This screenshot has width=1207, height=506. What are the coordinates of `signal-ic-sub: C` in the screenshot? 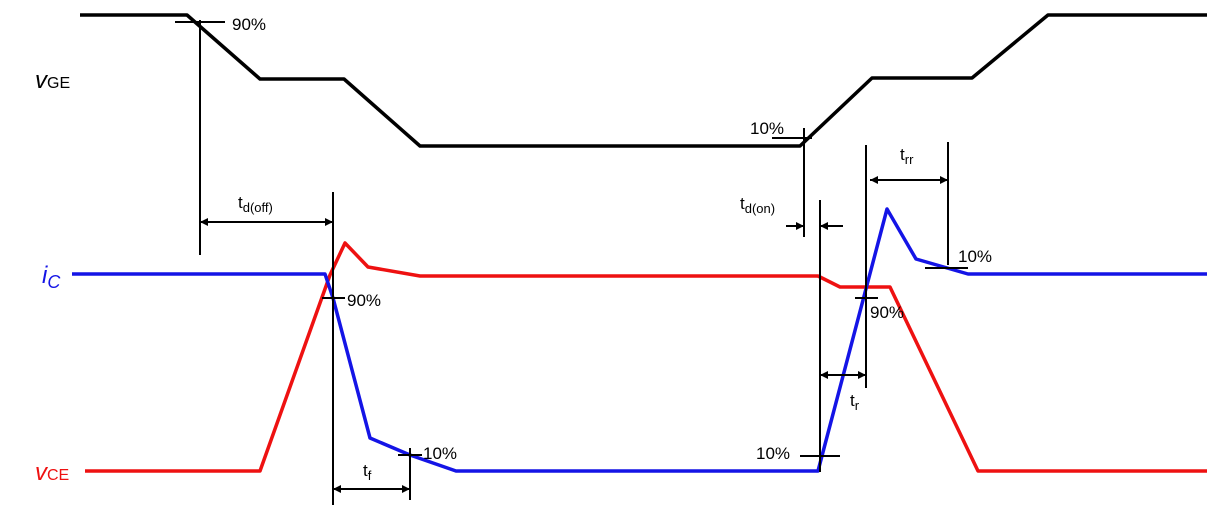 It's located at (54, 282).